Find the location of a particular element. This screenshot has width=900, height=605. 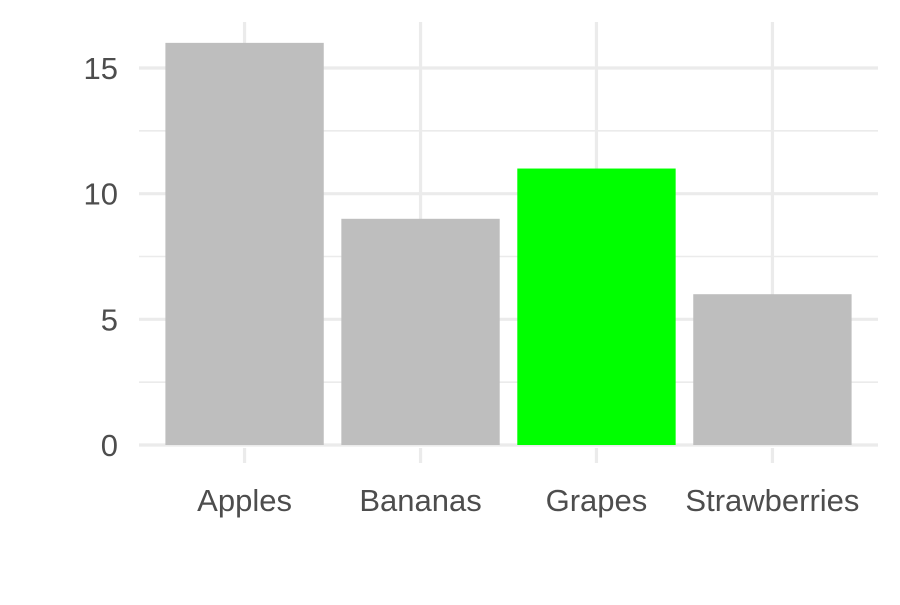

x-labels-layer: Apples Bananas Grapes Strawberries is located at coordinates (528, 500).